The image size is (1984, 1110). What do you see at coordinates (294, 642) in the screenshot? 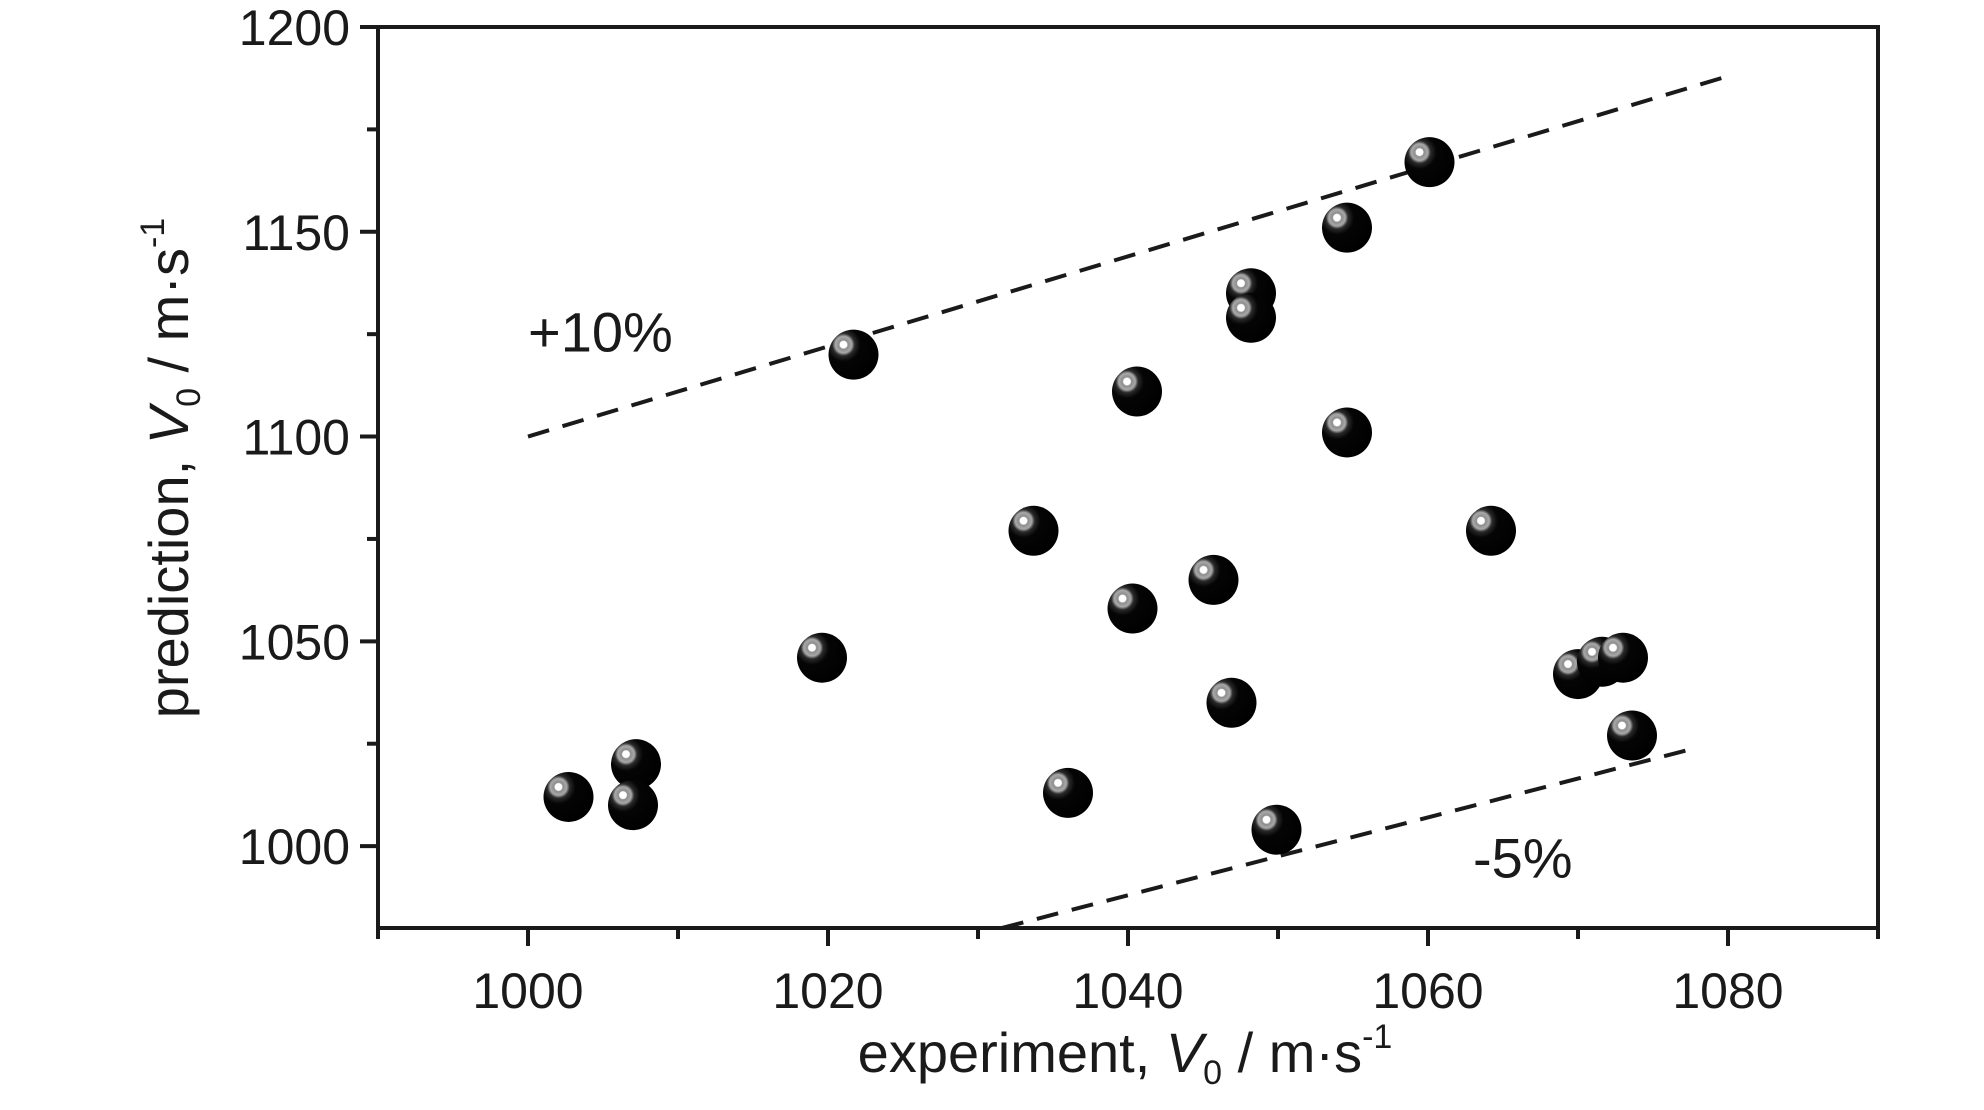
I see `y-tick-label-1050: 1050` at bounding box center [294, 642].